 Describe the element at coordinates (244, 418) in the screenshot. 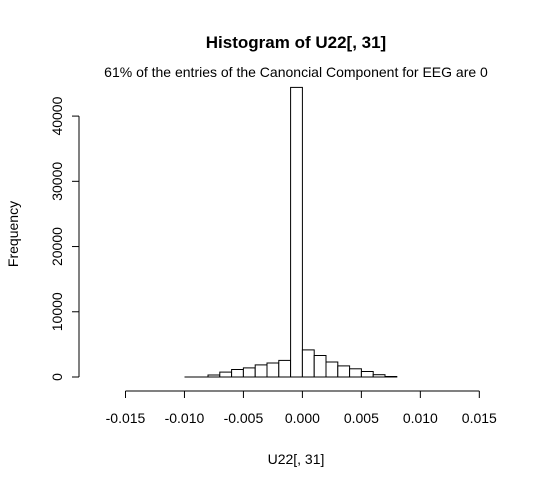

I see `x-tick-label: -0.005` at that location.